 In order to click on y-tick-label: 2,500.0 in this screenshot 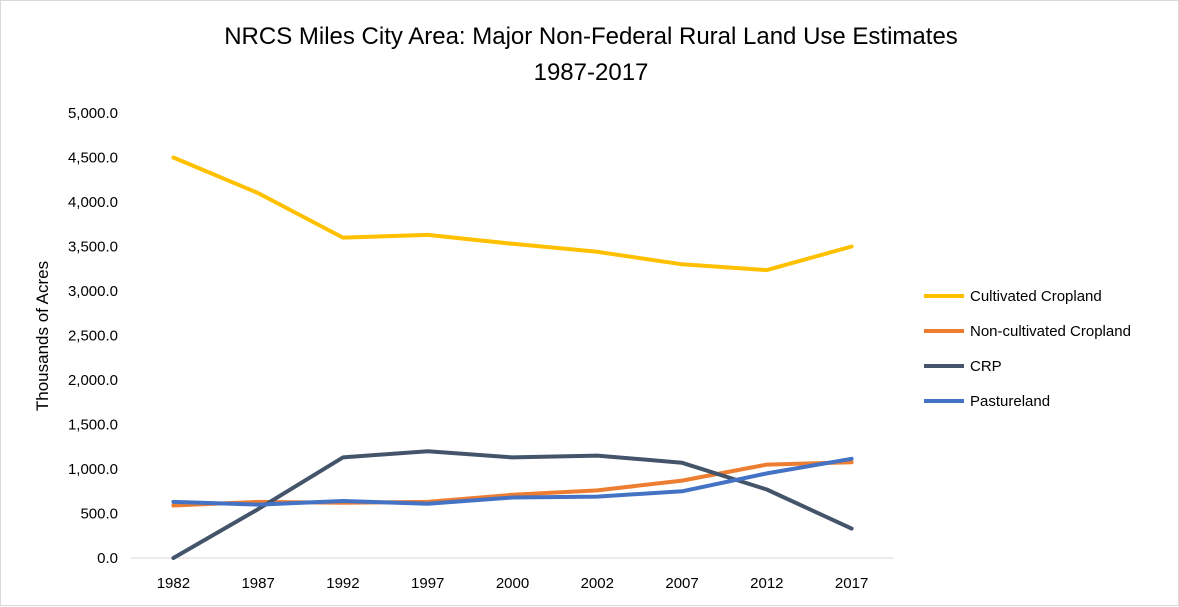, I will do `click(93, 336)`.